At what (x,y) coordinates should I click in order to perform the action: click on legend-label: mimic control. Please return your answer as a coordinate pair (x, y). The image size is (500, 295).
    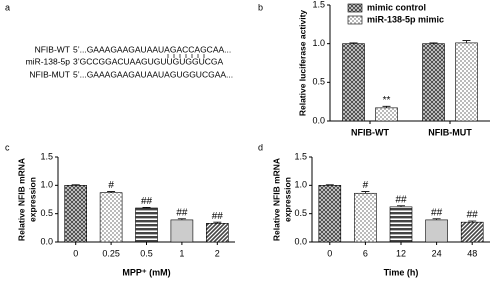
    Looking at the image, I should click on (396, 7).